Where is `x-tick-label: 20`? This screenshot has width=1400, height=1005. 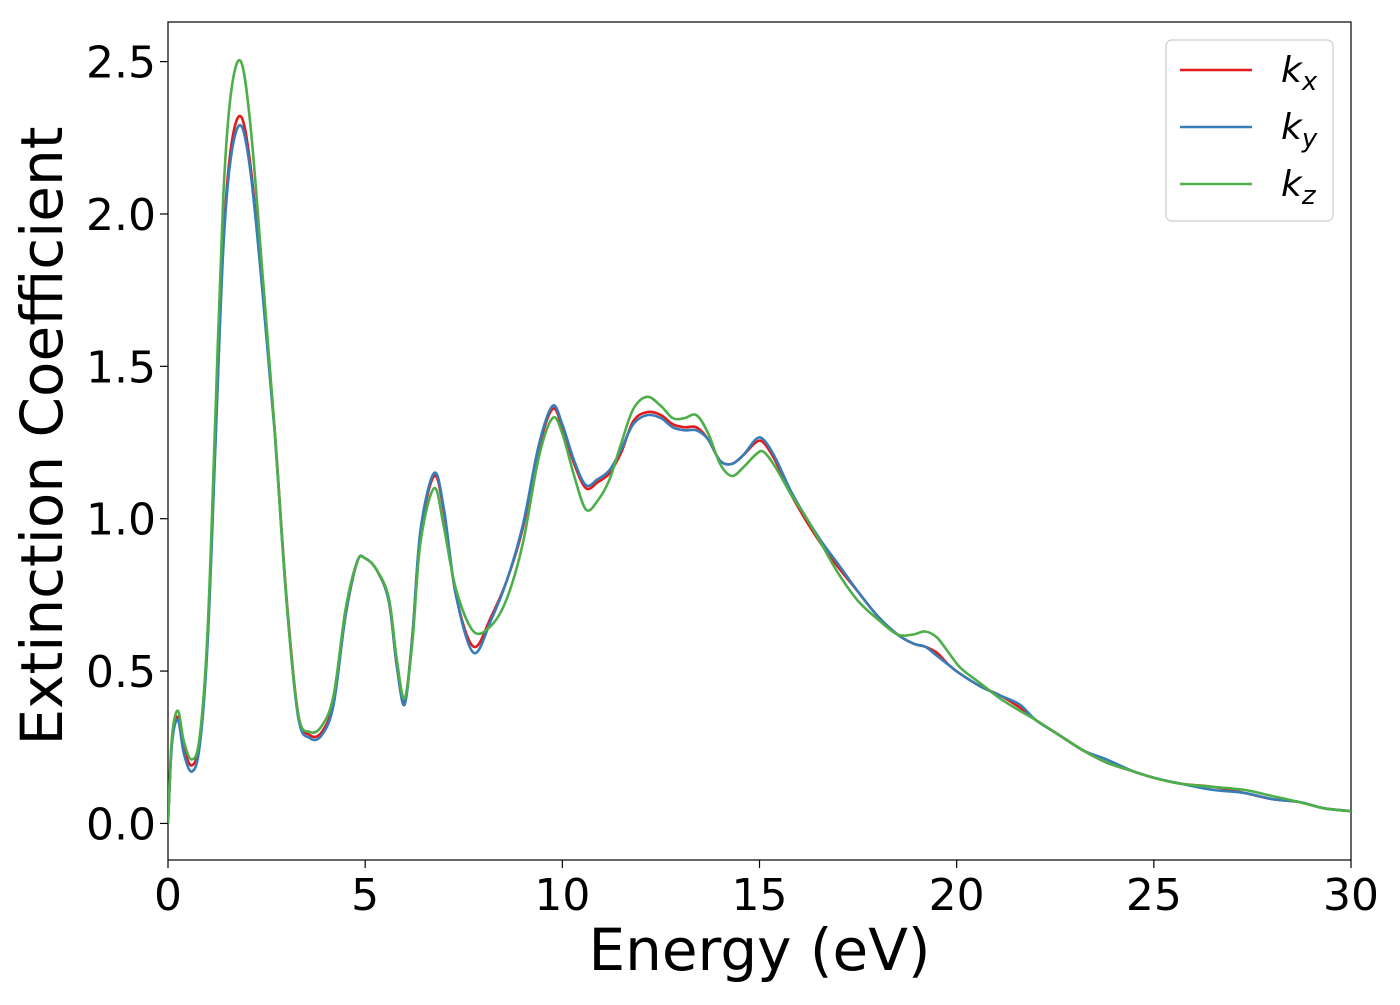 x-tick-label: 20 is located at coordinates (957, 895).